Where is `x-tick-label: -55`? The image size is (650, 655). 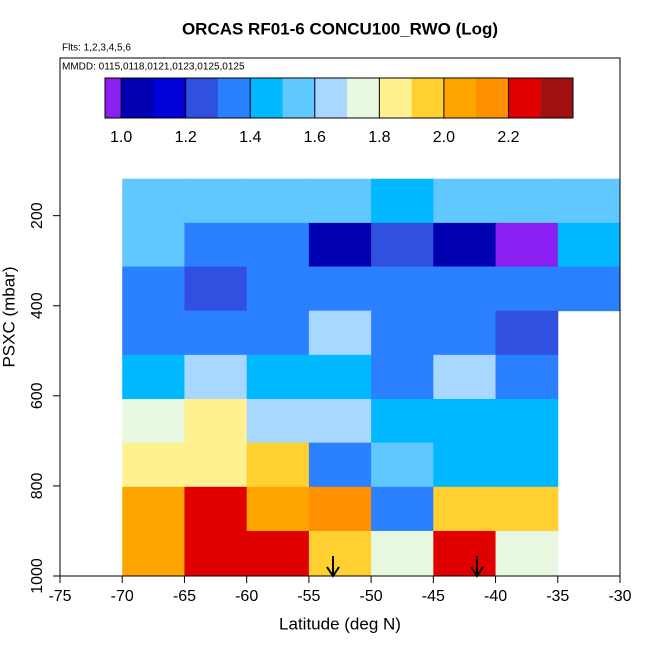
x-tick-label: -55 is located at coordinates (308, 596).